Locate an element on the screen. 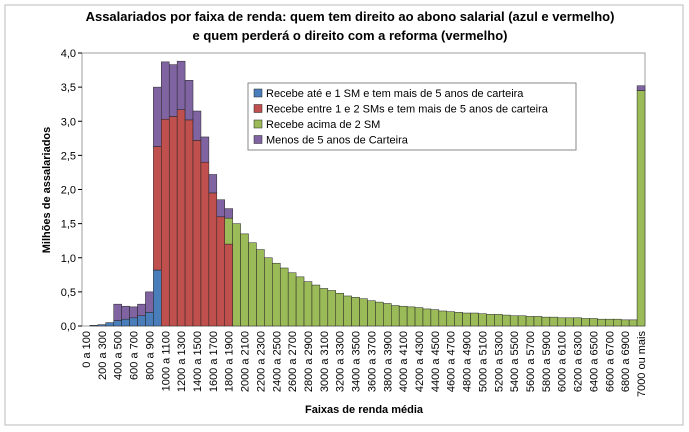 Image resolution: width=689 pixels, height=432 pixels. x-tick-label: 1400 a 1500 is located at coordinates (198, 361).